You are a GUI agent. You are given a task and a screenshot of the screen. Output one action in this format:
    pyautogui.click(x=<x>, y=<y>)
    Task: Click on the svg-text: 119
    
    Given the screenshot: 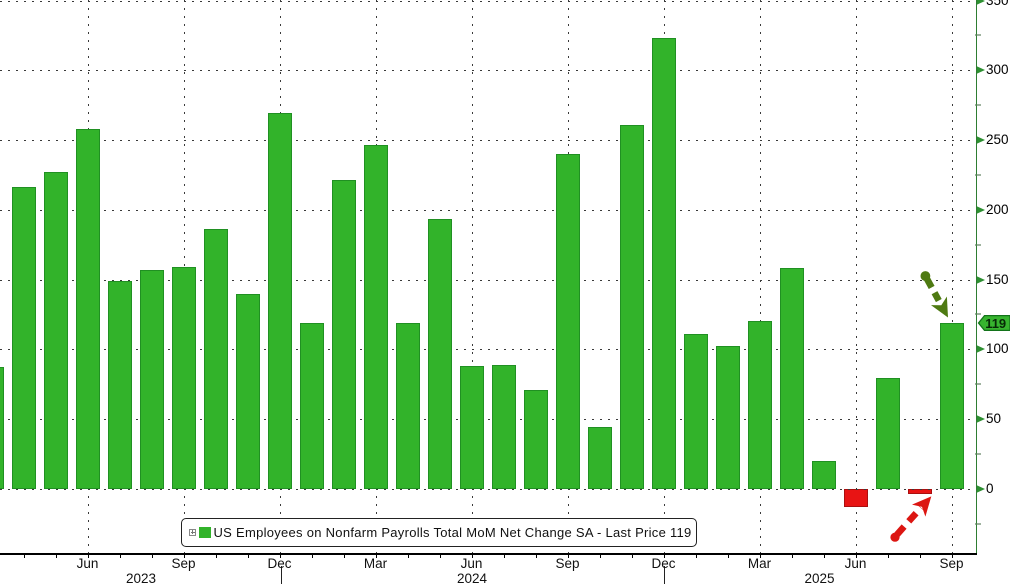 What is the action you would take?
    pyautogui.click(x=995, y=323)
    